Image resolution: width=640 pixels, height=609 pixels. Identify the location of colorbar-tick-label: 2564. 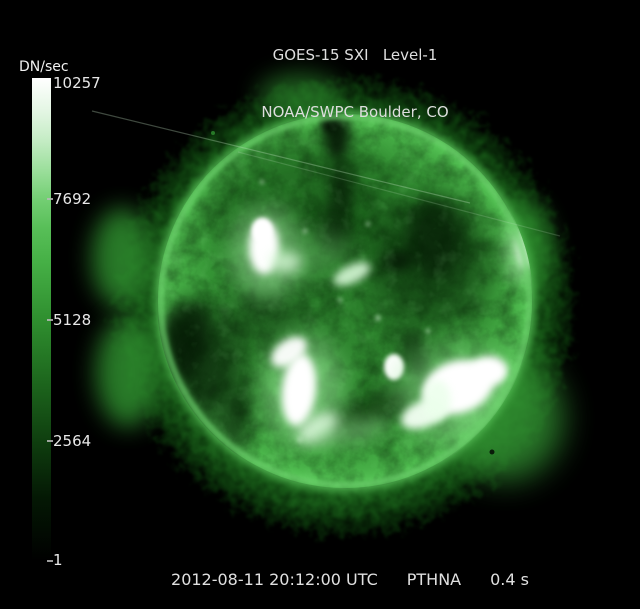
(72, 441).